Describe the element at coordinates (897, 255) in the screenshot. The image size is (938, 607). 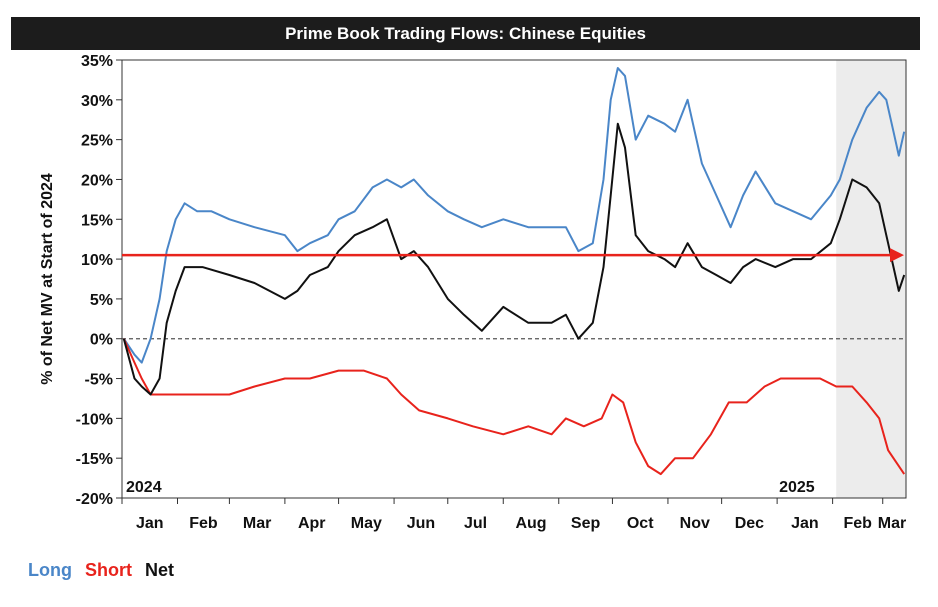
I see `reference-arrow-head` at that location.